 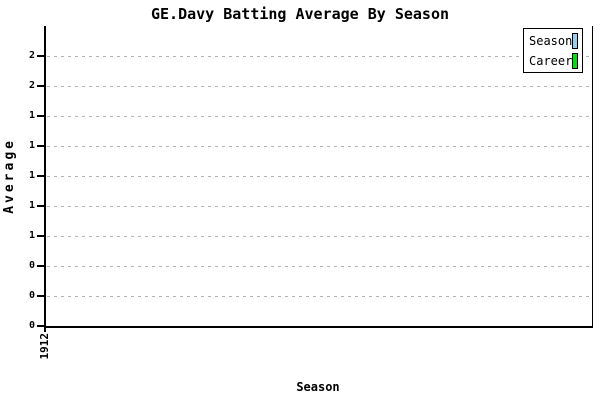 I want to click on y-axis-label: Average, so click(x=9, y=176).